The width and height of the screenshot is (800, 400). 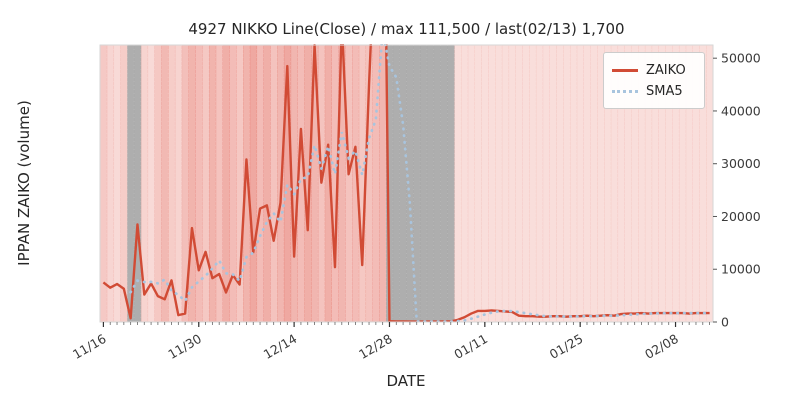 What do you see at coordinates (664, 91) in the screenshot?
I see `legend-label-sma5: SMA5` at bounding box center [664, 91].